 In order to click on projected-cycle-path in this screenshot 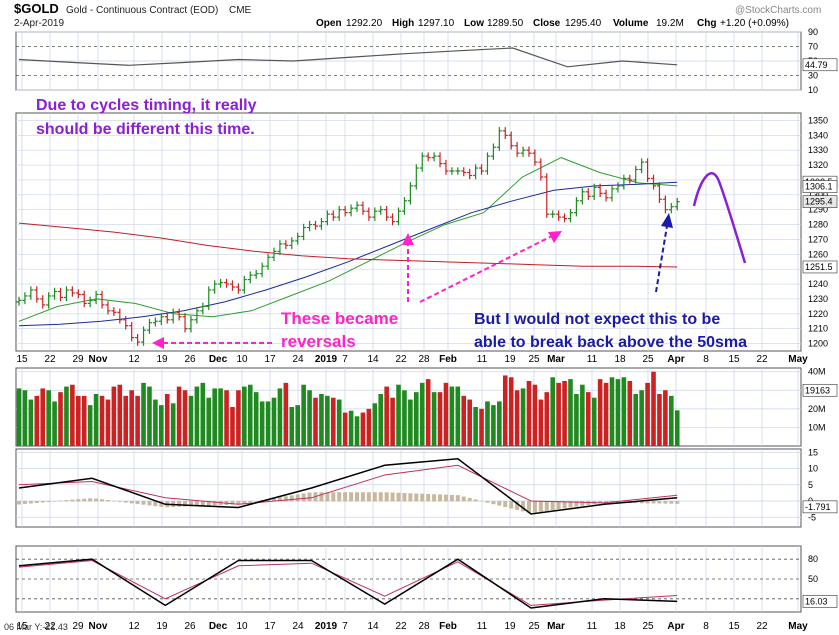, I will do `click(719, 218)`.